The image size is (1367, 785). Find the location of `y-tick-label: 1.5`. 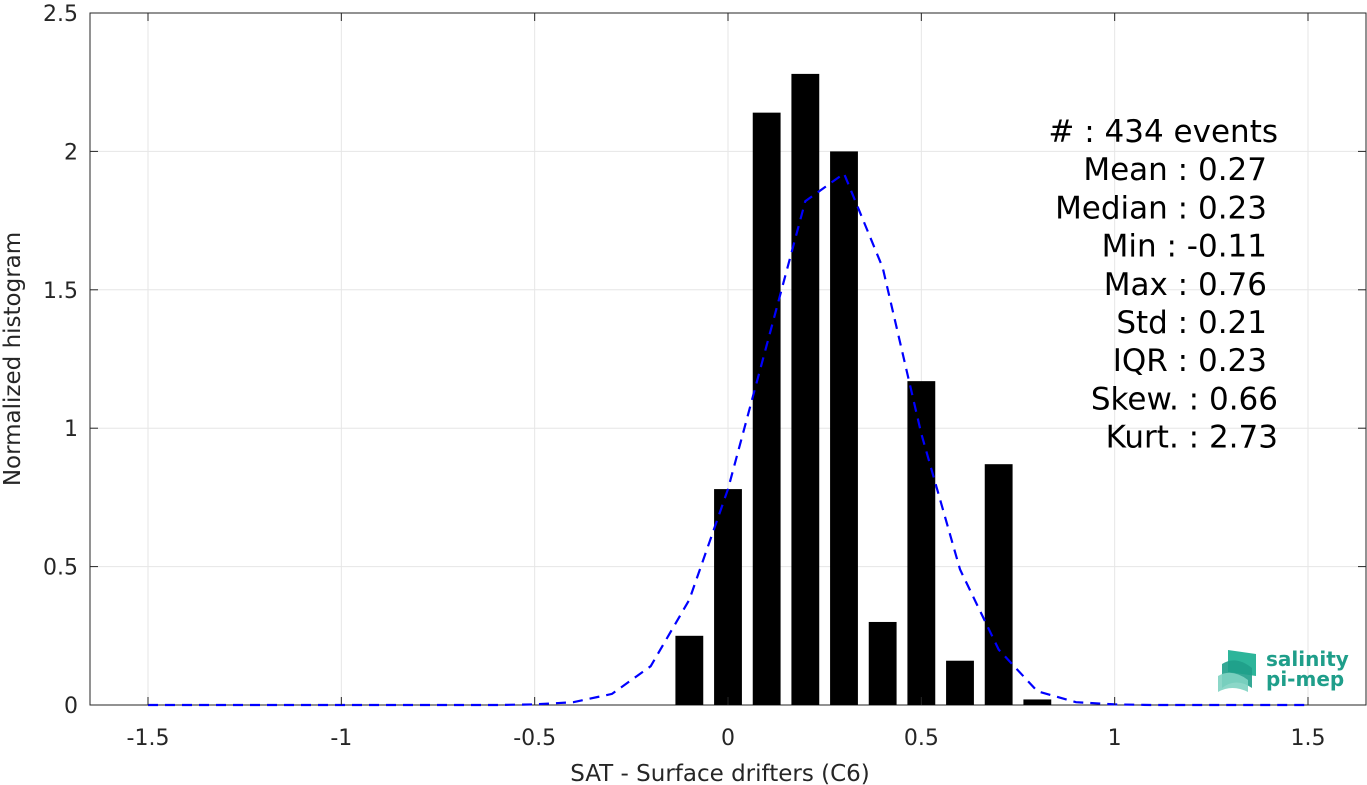

y-tick-label: 1.5 is located at coordinates (60, 291).